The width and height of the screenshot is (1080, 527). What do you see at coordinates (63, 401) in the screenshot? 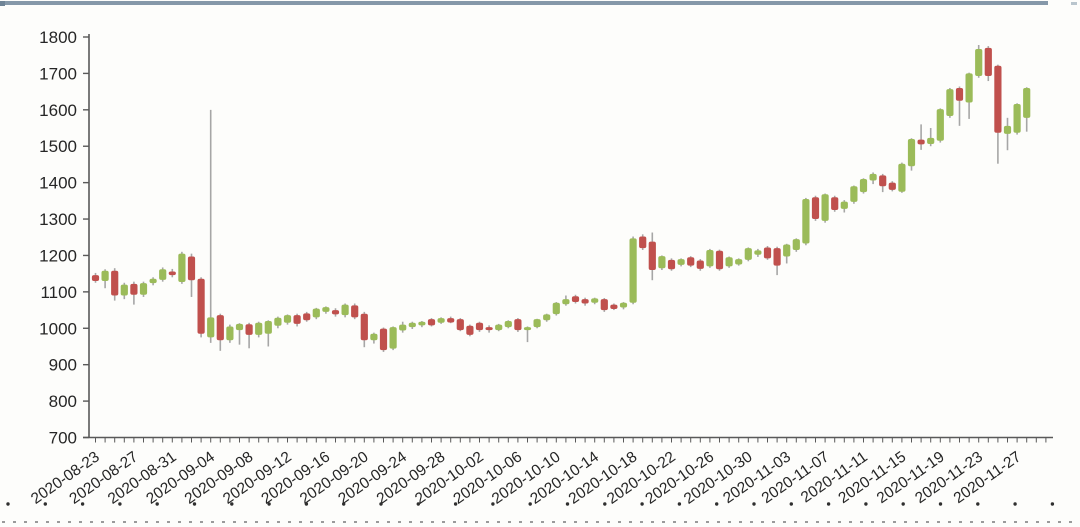
I see `y-tick-label: 800` at bounding box center [63, 401].